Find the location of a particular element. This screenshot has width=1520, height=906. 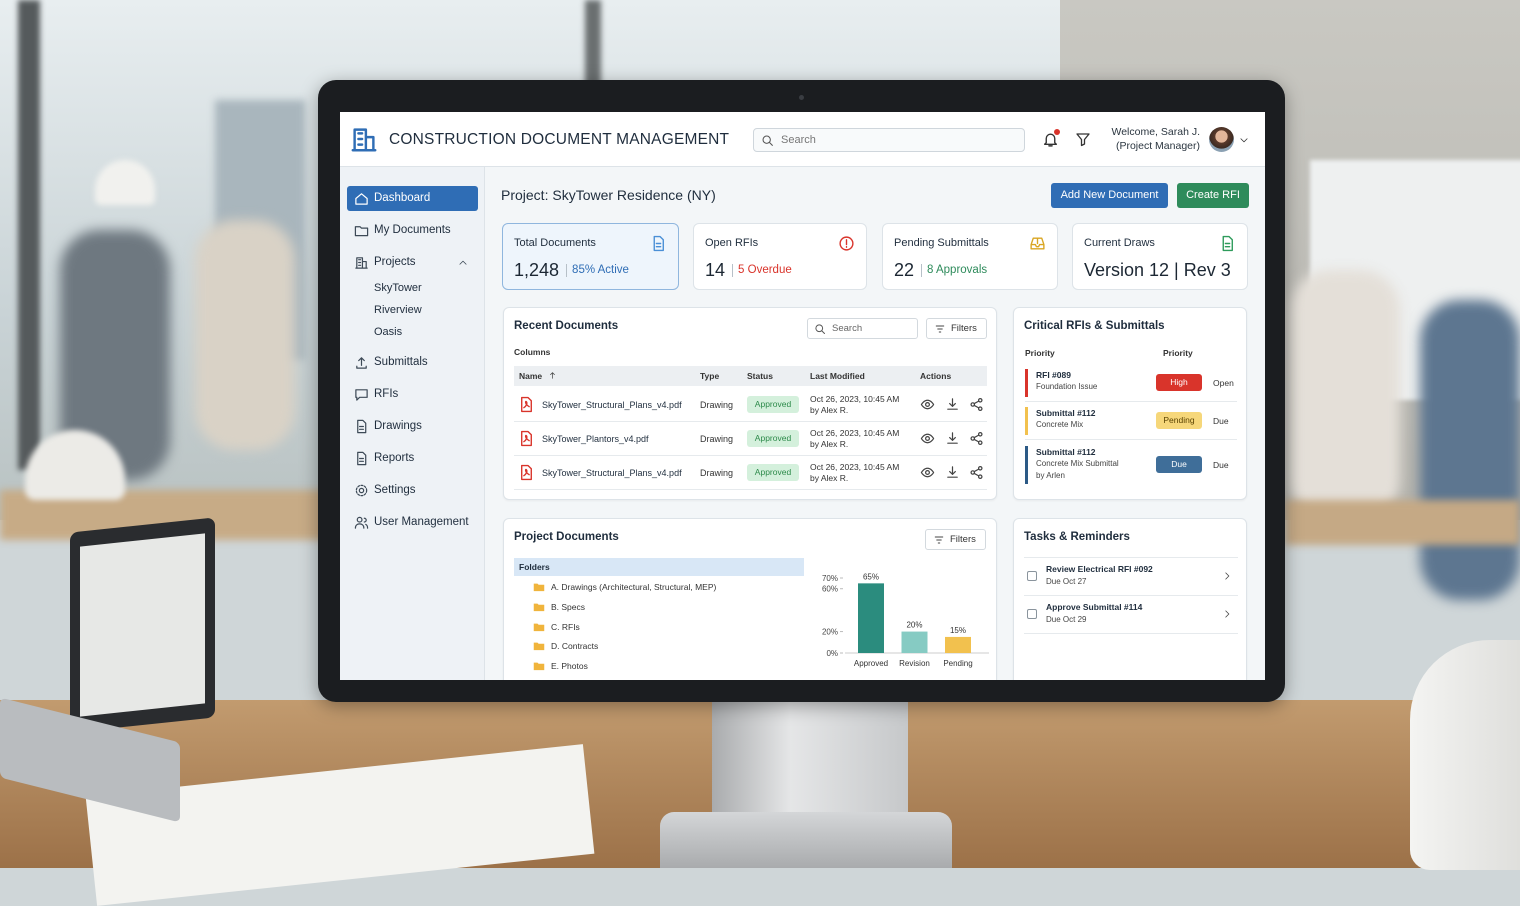

window-frame is located at coordinates (593, 45).